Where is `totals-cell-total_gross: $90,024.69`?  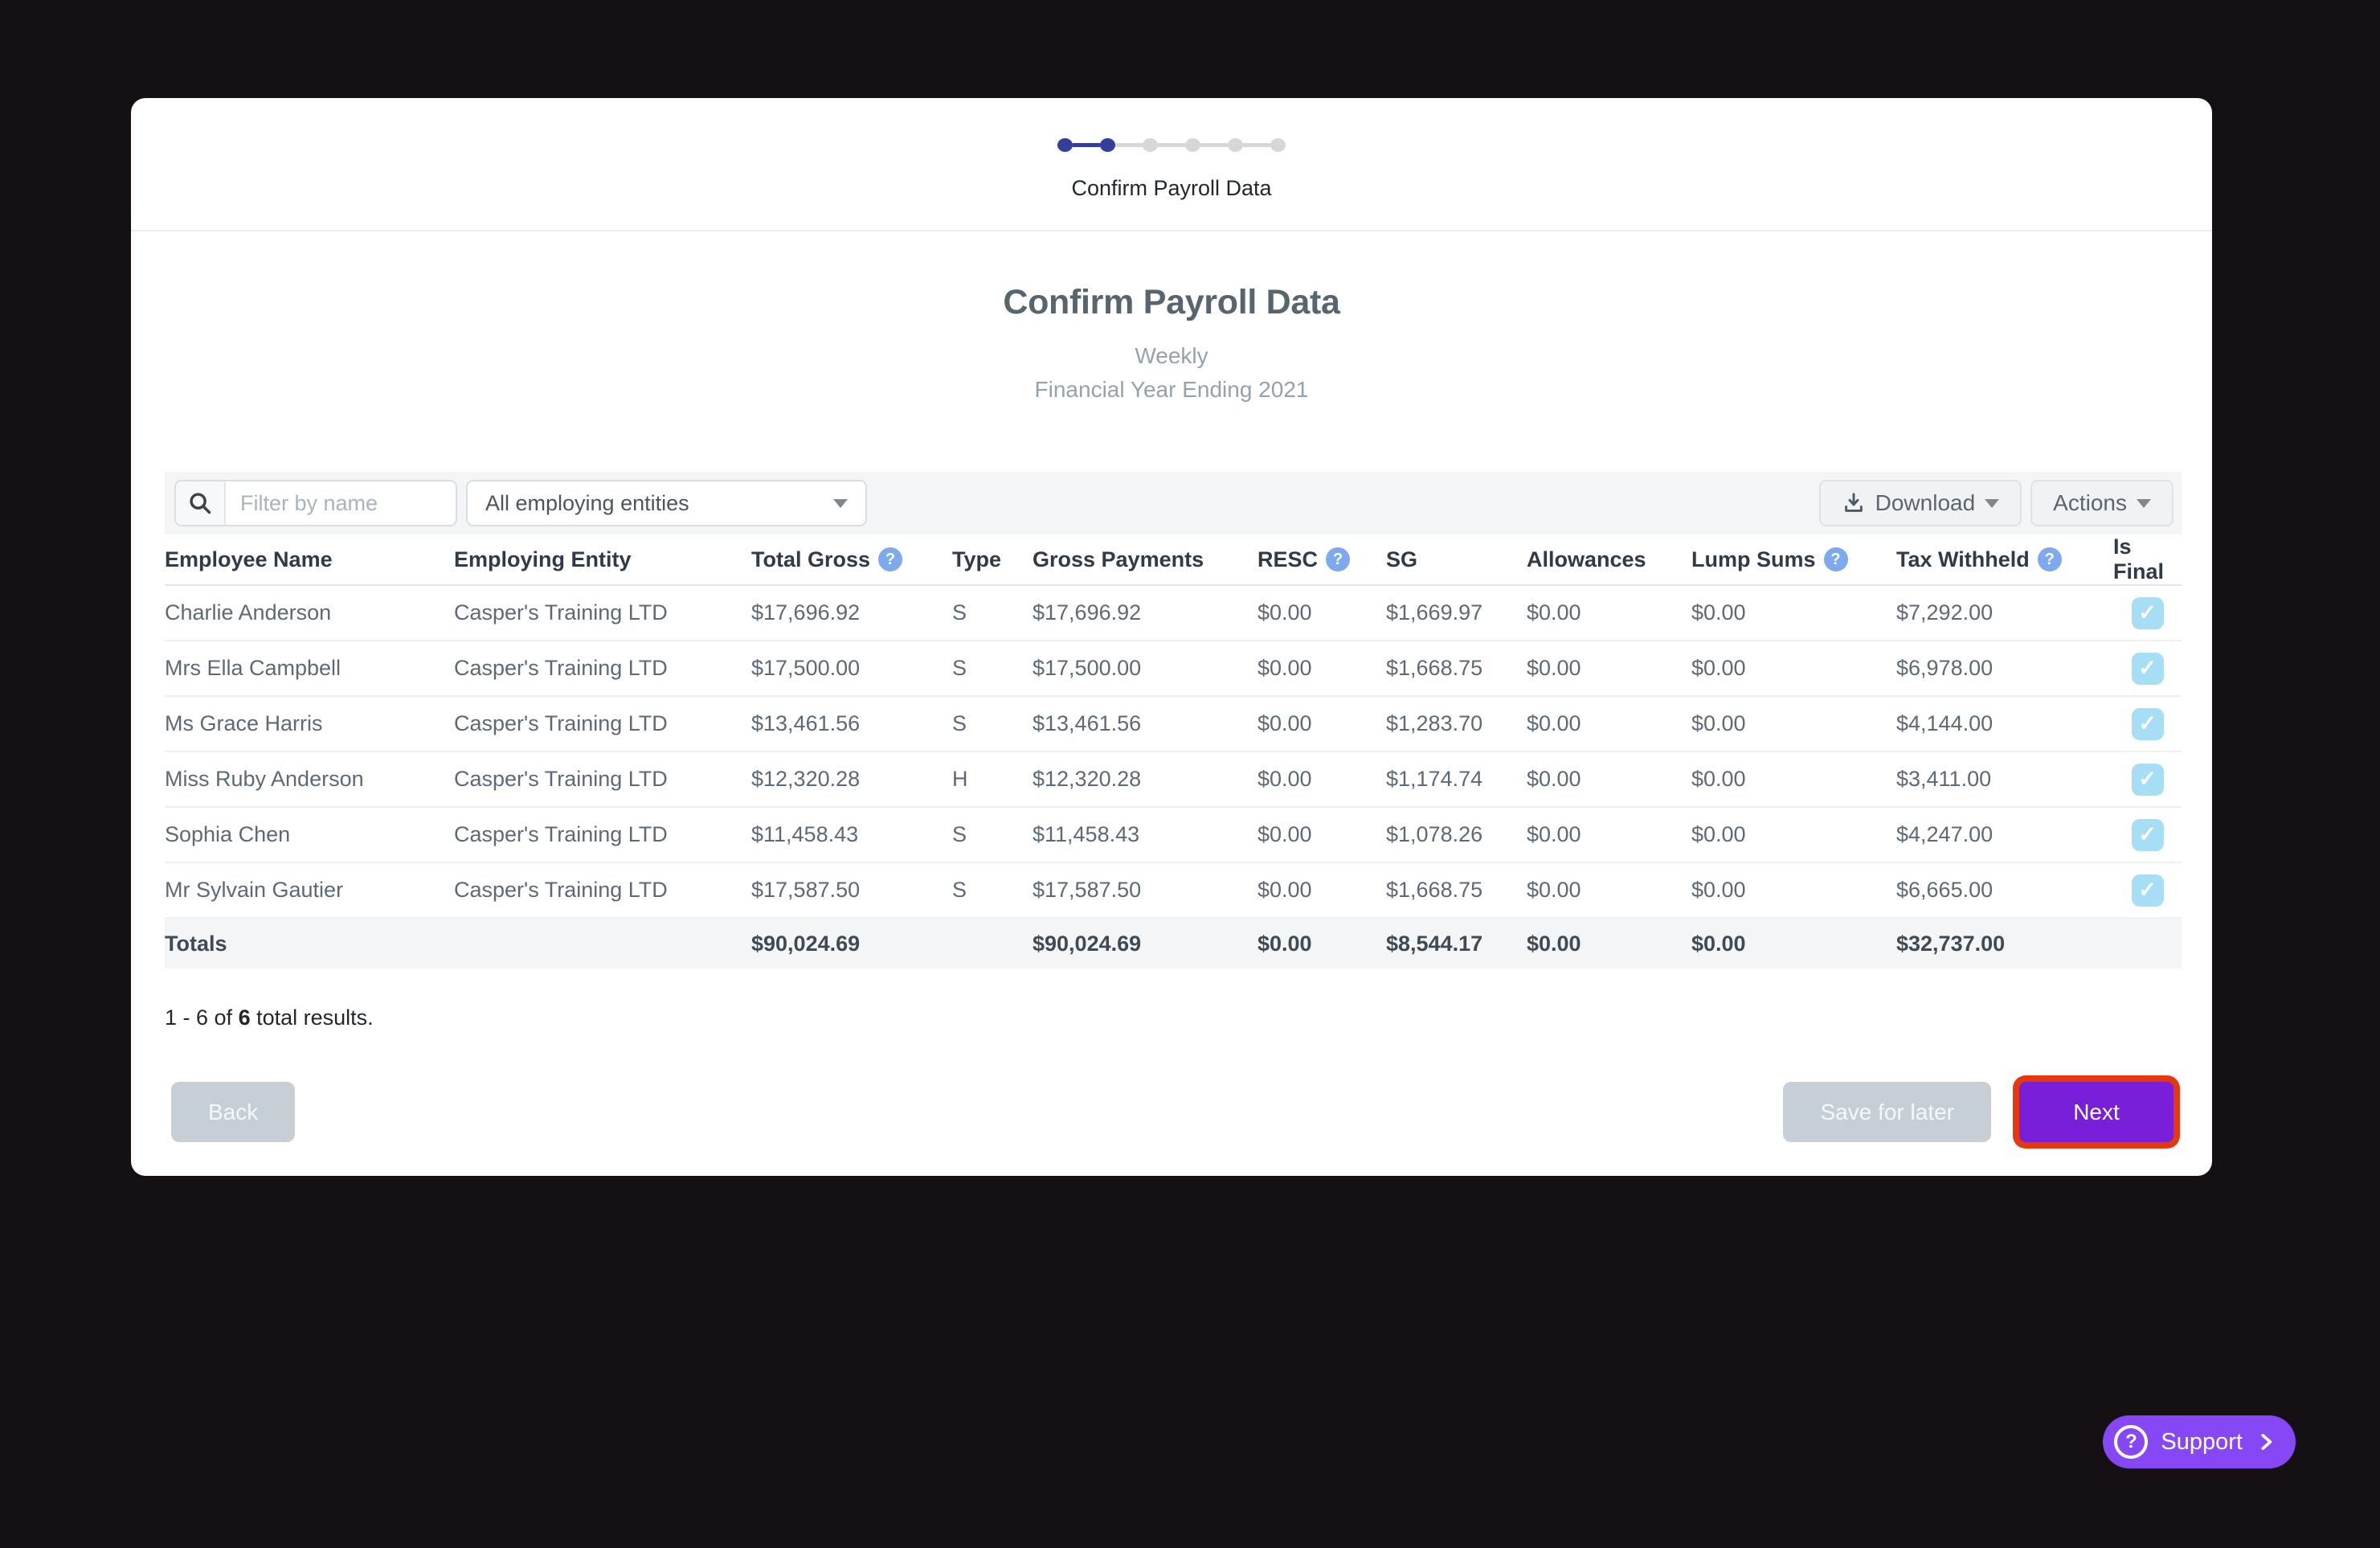 totals-cell-total_gross: $90,024.69 is located at coordinates (806, 943).